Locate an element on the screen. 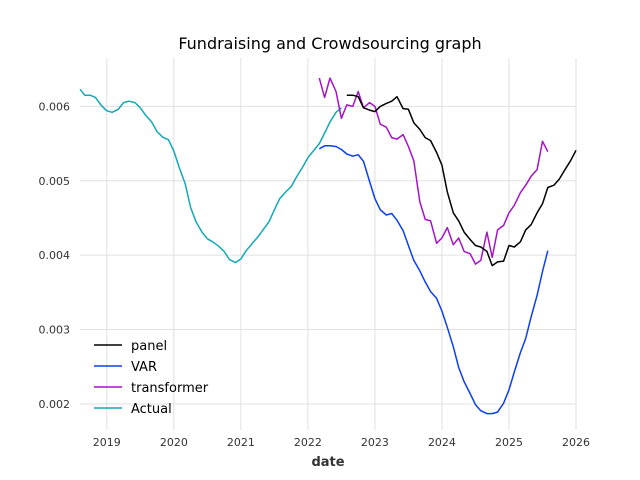 The image size is (640, 480). chart-title: Fundraising and Crowdsourcing graph is located at coordinates (329, 43).